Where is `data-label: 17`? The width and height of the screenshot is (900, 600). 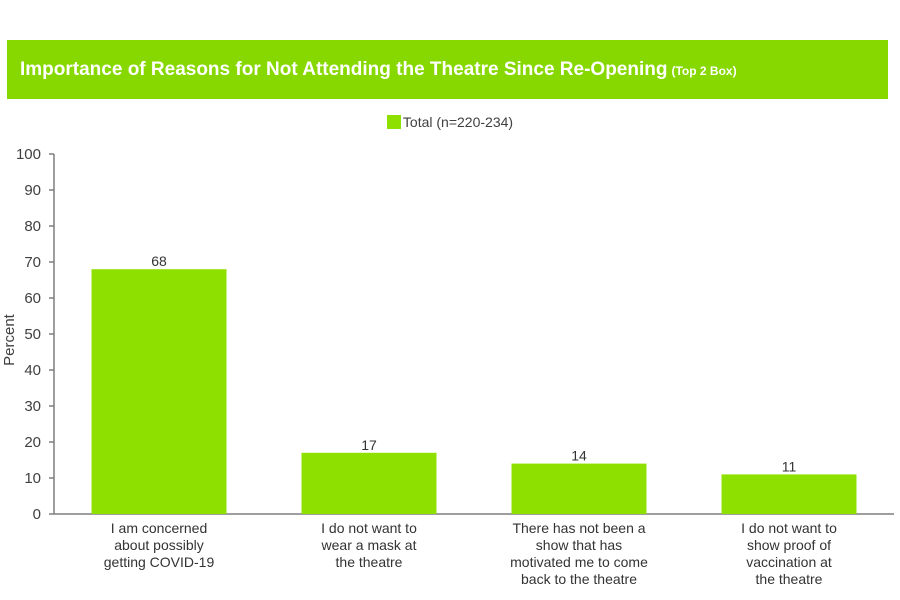 data-label: 17 is located at coordinates (369, 445).